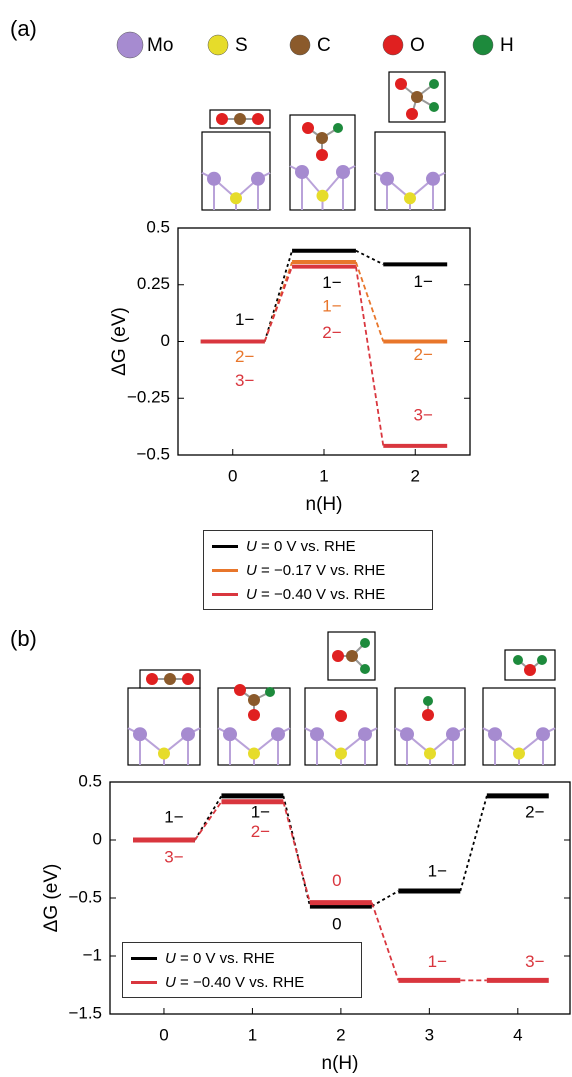  What do you see at coordinates (160, 45) in the screenshot?
I see `atom-label: Mo` at bounding box center [160, 45].